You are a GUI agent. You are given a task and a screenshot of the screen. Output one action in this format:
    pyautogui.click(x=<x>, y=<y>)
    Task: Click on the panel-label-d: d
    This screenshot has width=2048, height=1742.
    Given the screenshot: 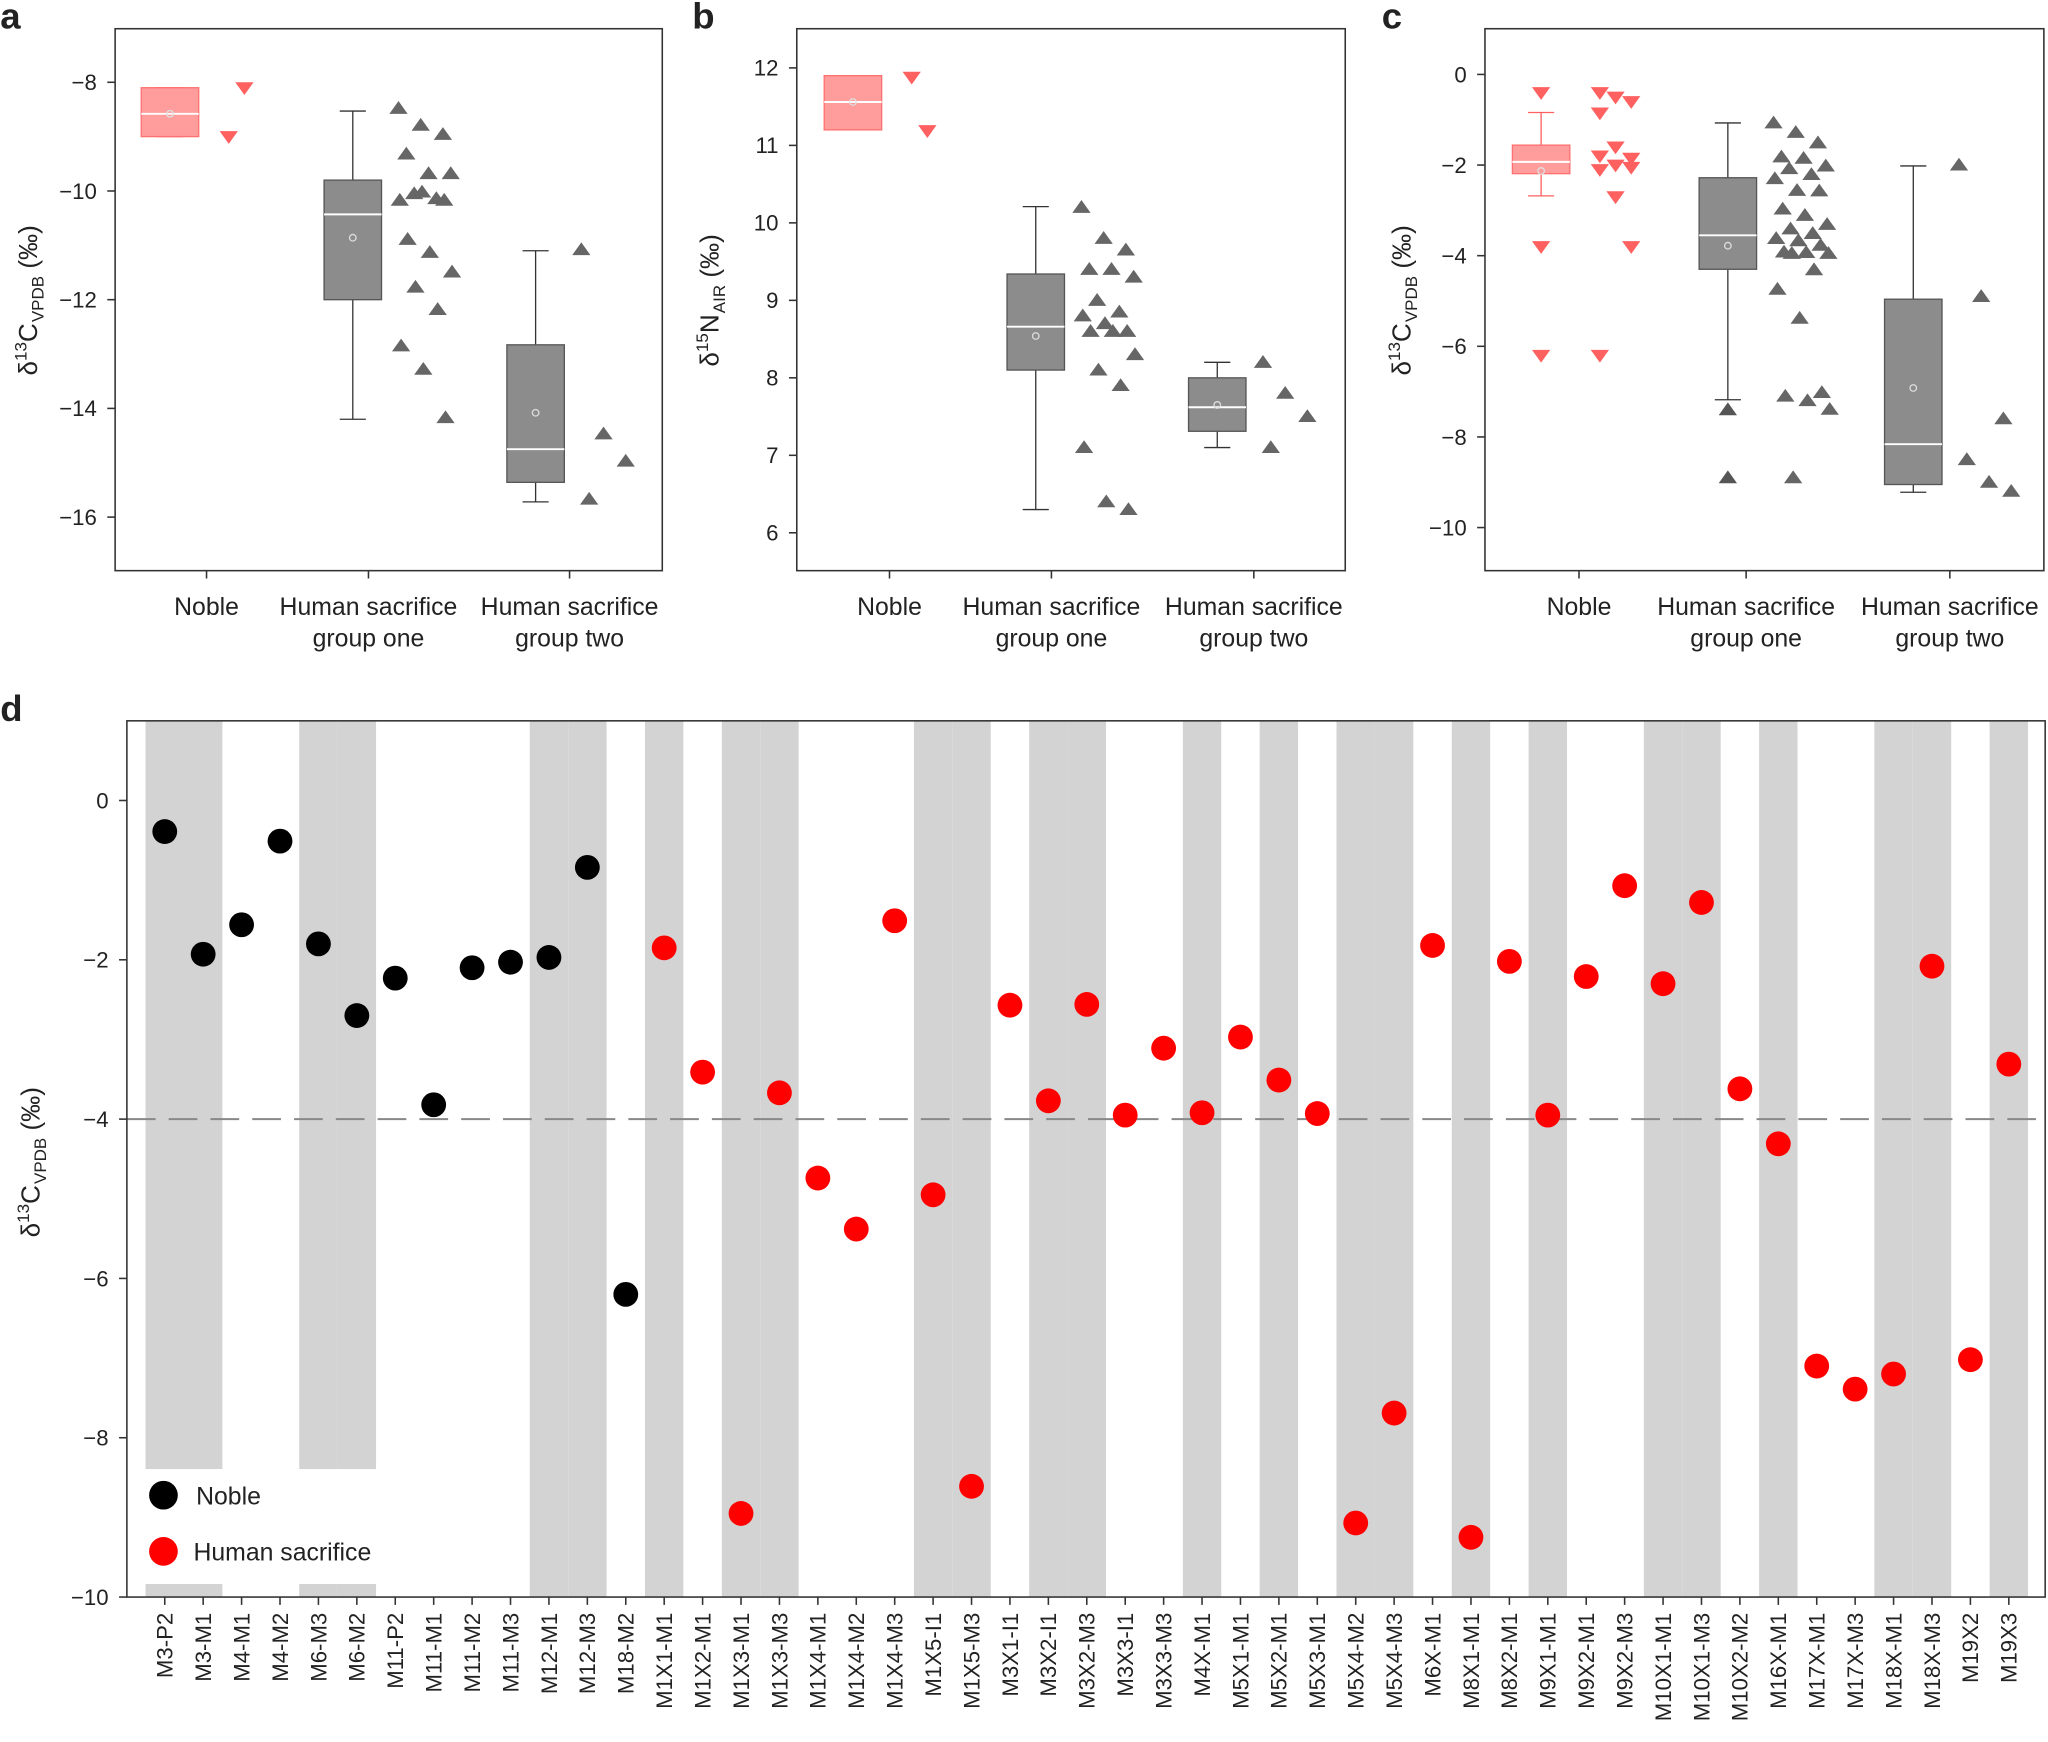 What is the action you would take?
    pyautogui.click(x=11, y=708)
    